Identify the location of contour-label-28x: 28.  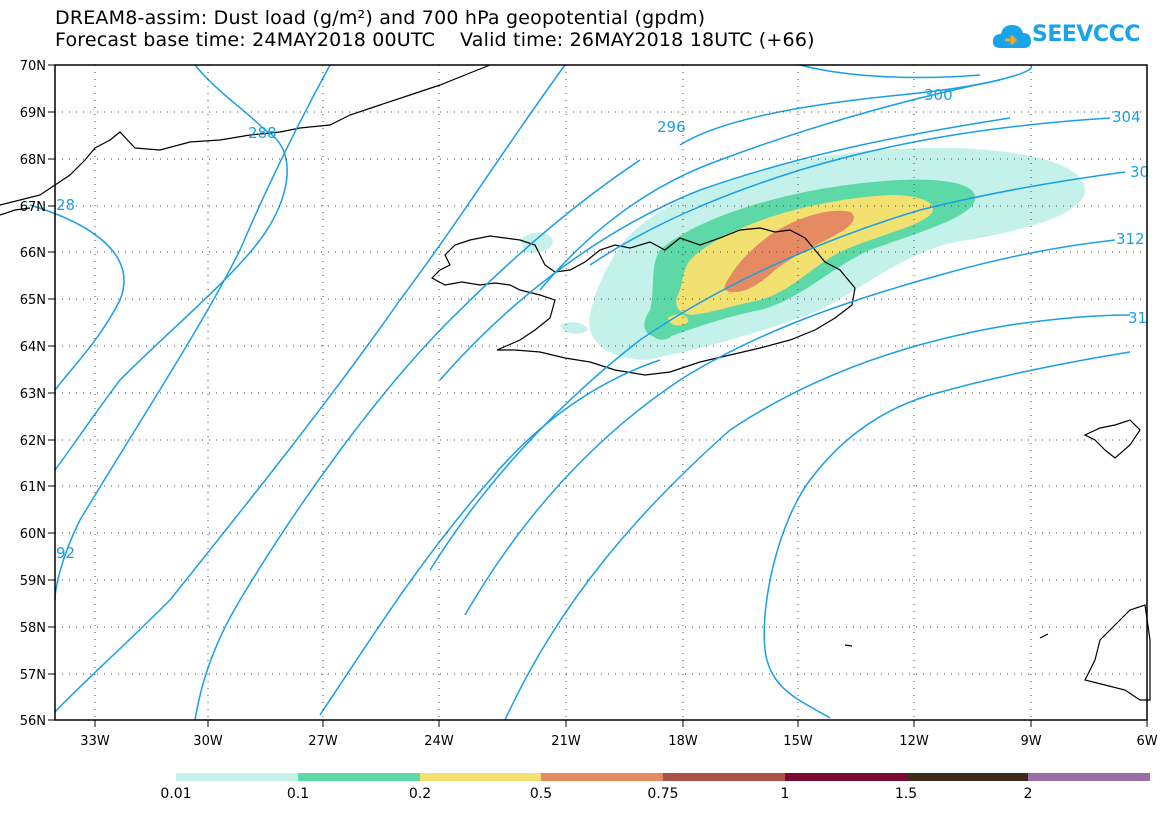
(65, 205).